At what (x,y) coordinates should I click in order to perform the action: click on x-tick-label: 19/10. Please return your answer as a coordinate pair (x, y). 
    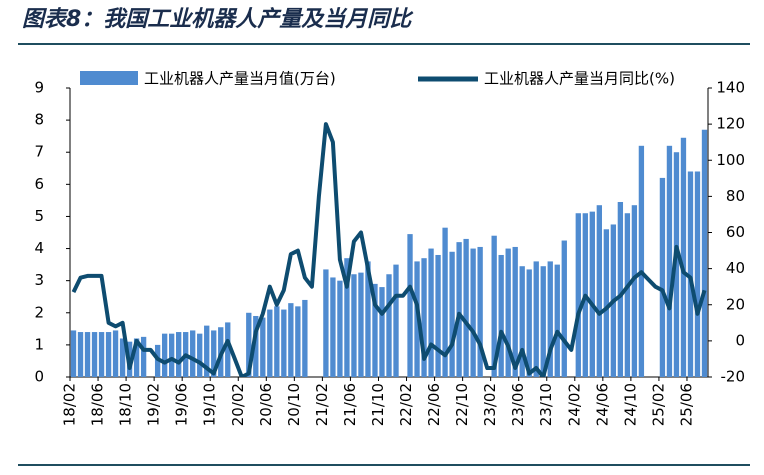
    Looking at the image, I should click on (210, 404).